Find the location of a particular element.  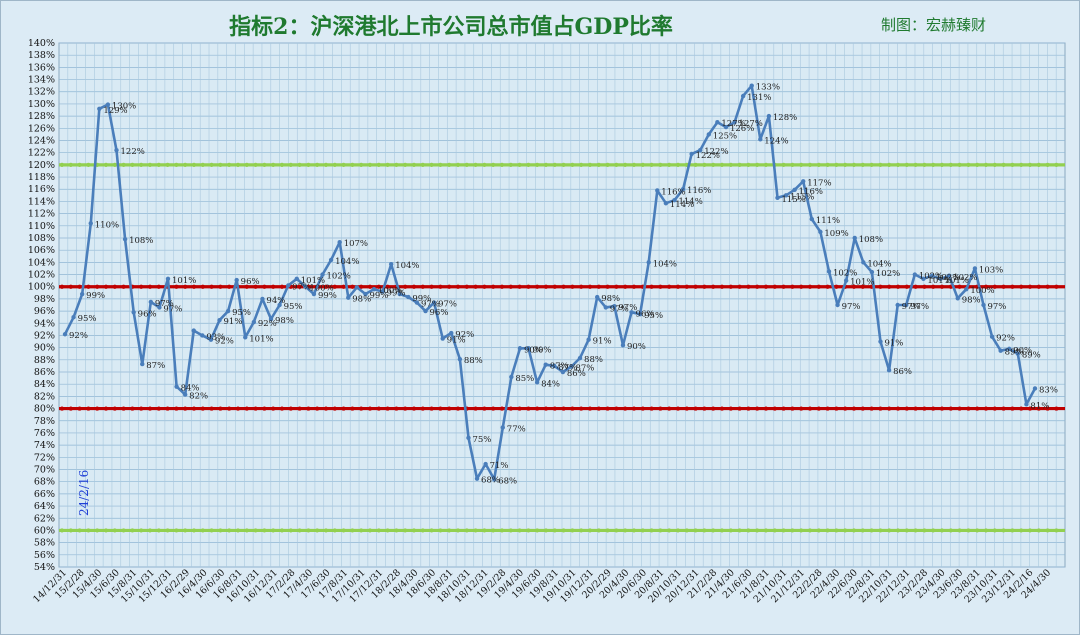

y-tick-label: 120% is located at coordinates (41, 165).